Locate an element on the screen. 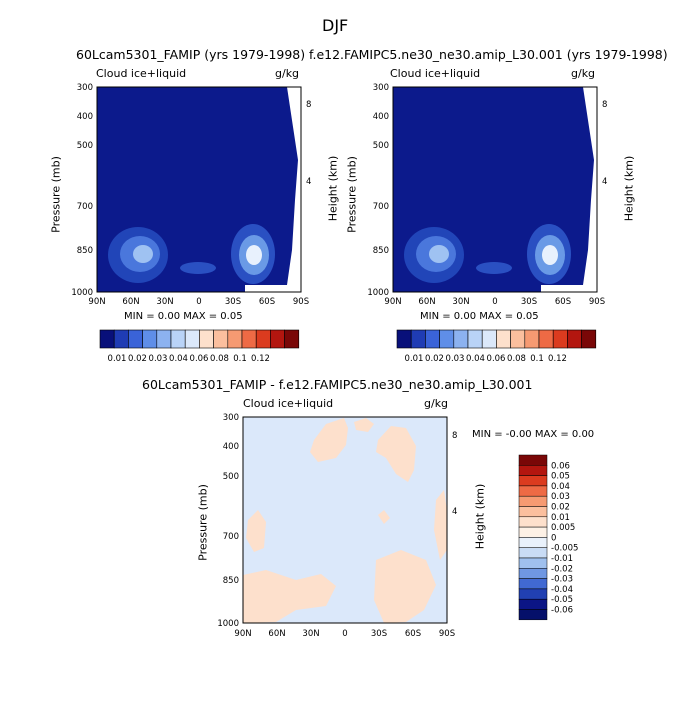 Image resolution: width=695 pixels, height=710 pixels. p1-y-tick-300: 300 is located at coordinates (85, 88).